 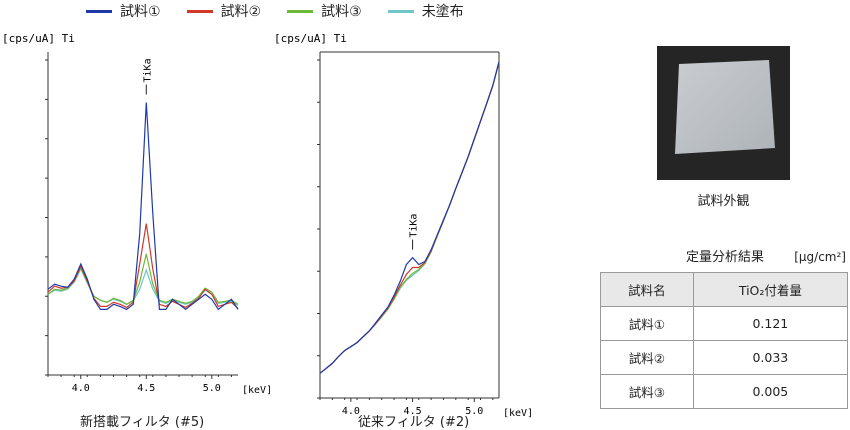 I want to click on header-tio2-amount: TiO₂付着量, so click(x=770, y=289).